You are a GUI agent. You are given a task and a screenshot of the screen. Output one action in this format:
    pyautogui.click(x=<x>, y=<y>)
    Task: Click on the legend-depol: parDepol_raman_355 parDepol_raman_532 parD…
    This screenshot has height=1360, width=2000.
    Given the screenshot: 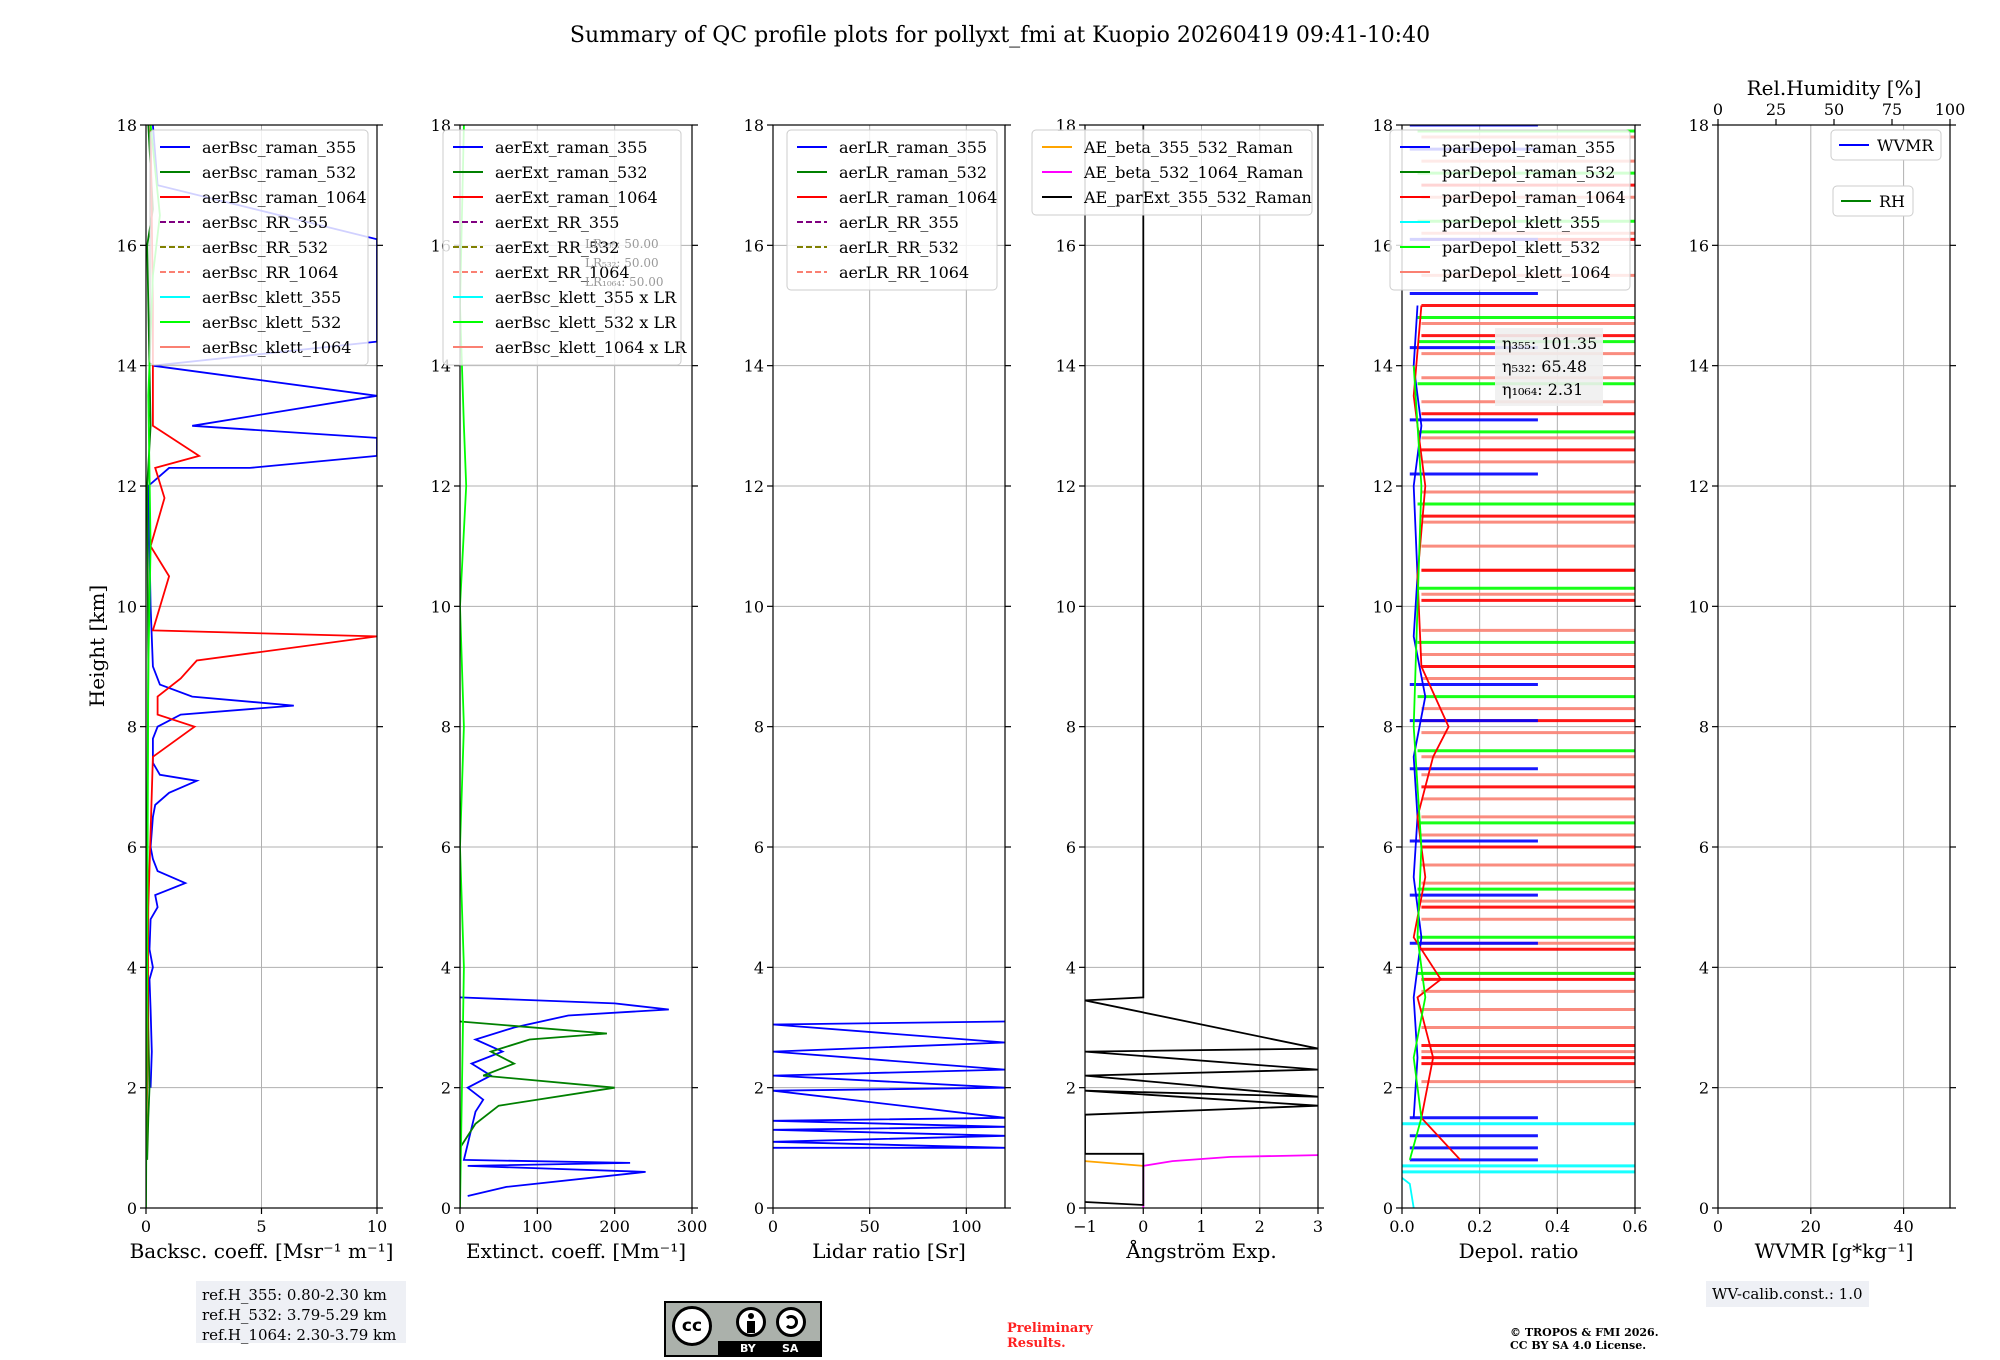 What is the action you would take?
    pyautogui.click(x=1510, y=210)
    